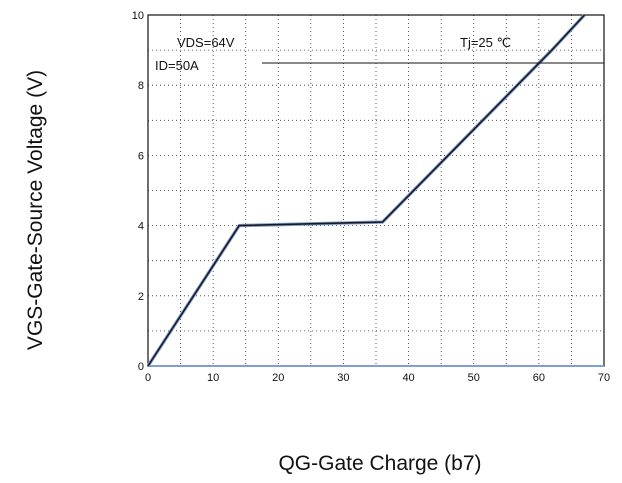  I want to click on annotation-id: ID=50A, so click(177, 65).